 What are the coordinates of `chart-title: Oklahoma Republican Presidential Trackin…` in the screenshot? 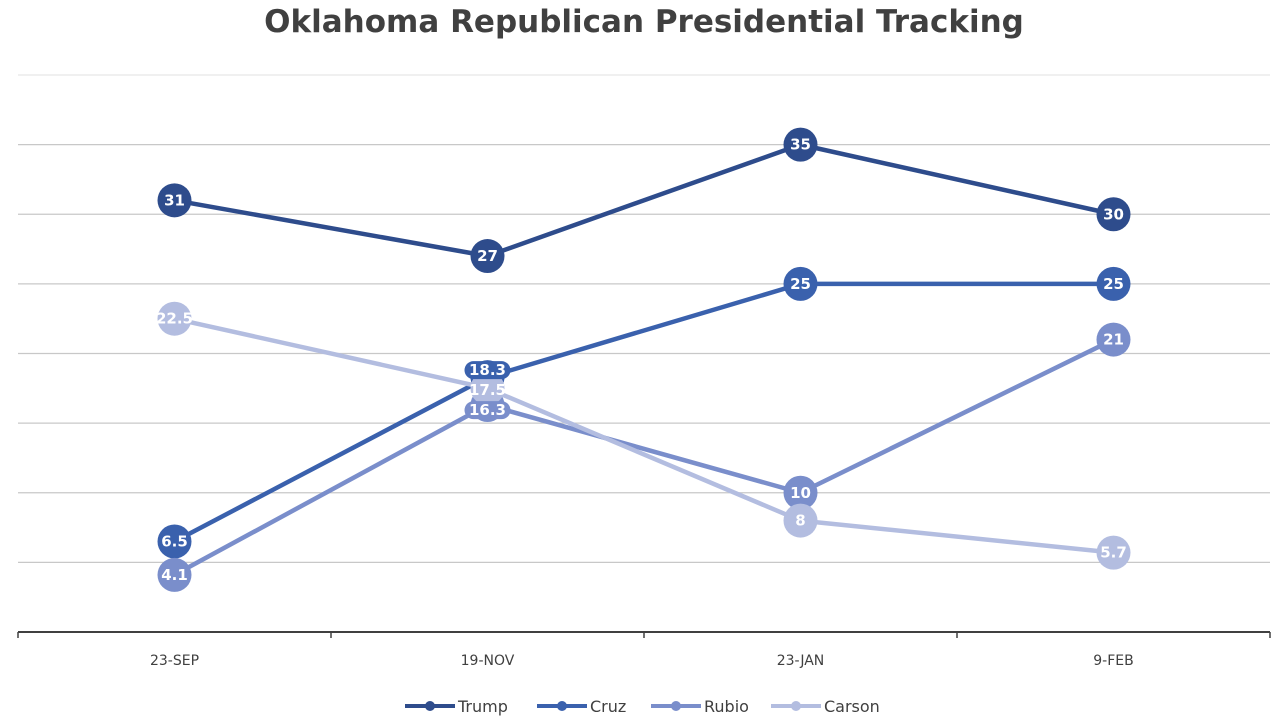 It's located at (644, 22).